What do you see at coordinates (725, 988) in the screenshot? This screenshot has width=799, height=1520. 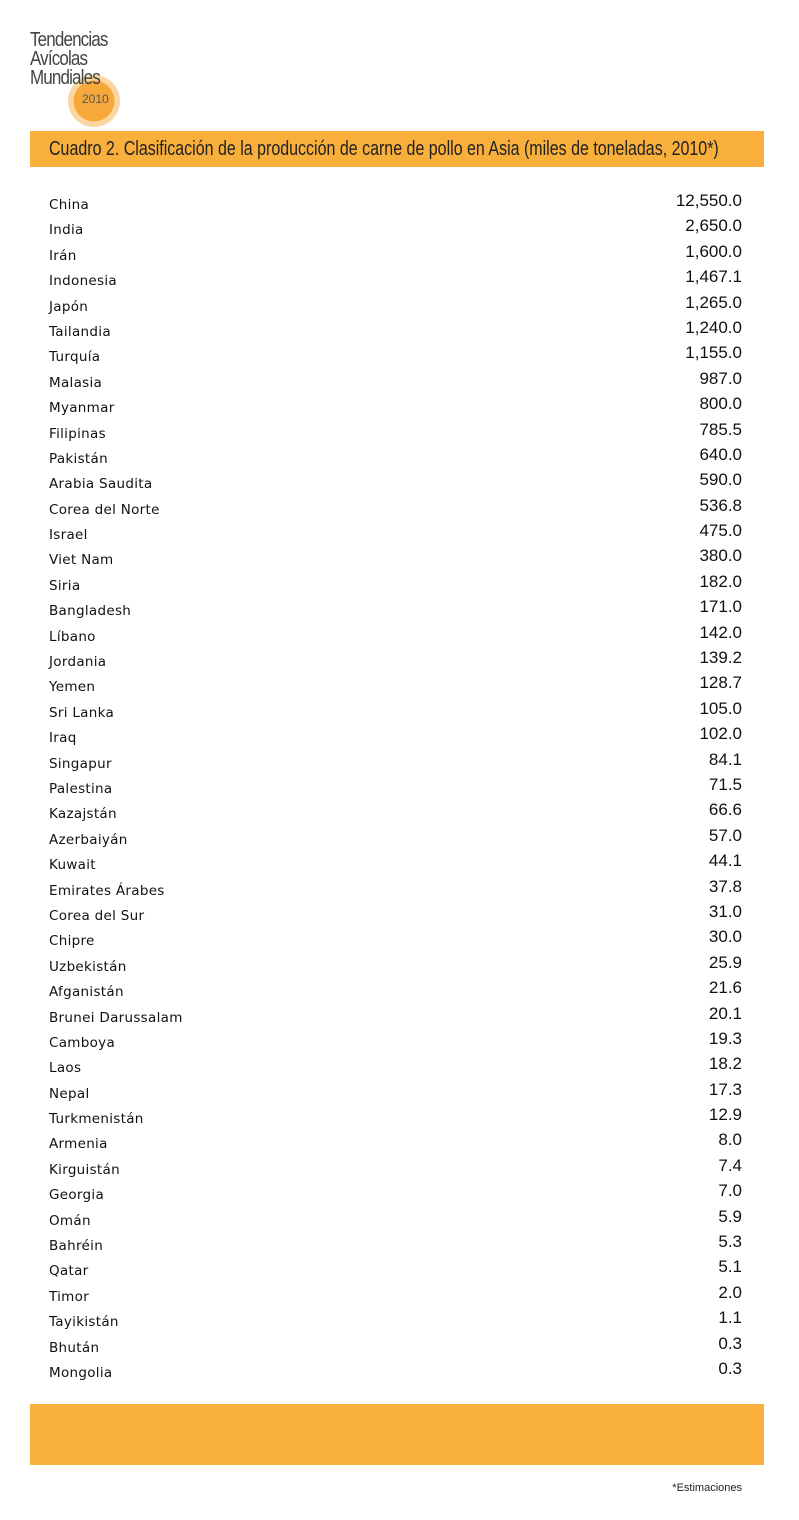 I see `production-value: 21.6` at bounding box center [725, 988].